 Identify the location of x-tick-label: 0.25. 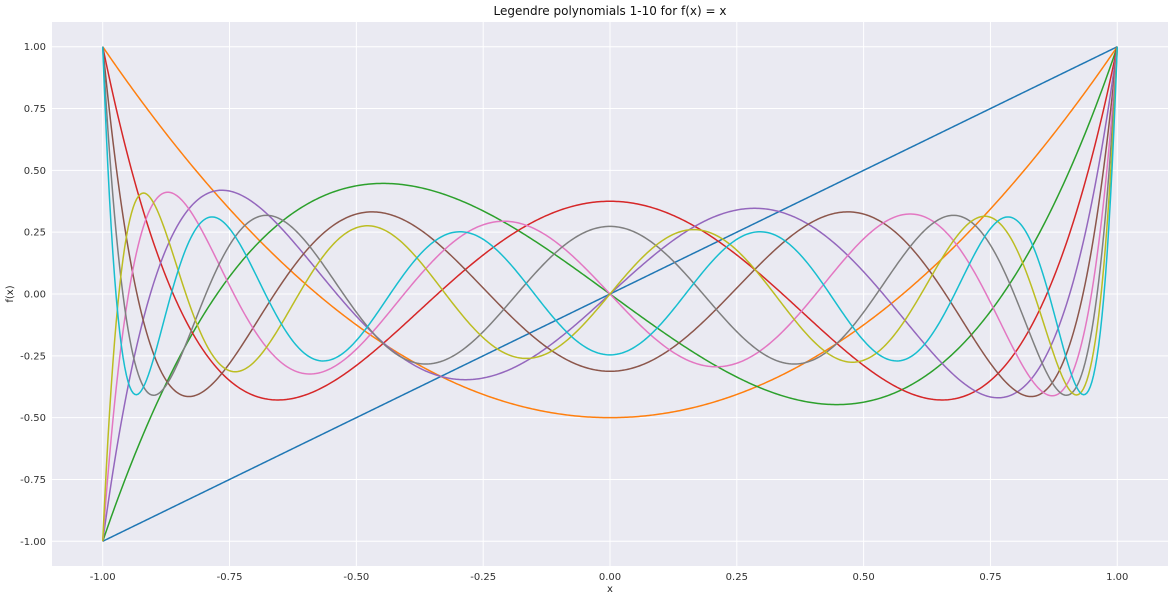
(737, 577).